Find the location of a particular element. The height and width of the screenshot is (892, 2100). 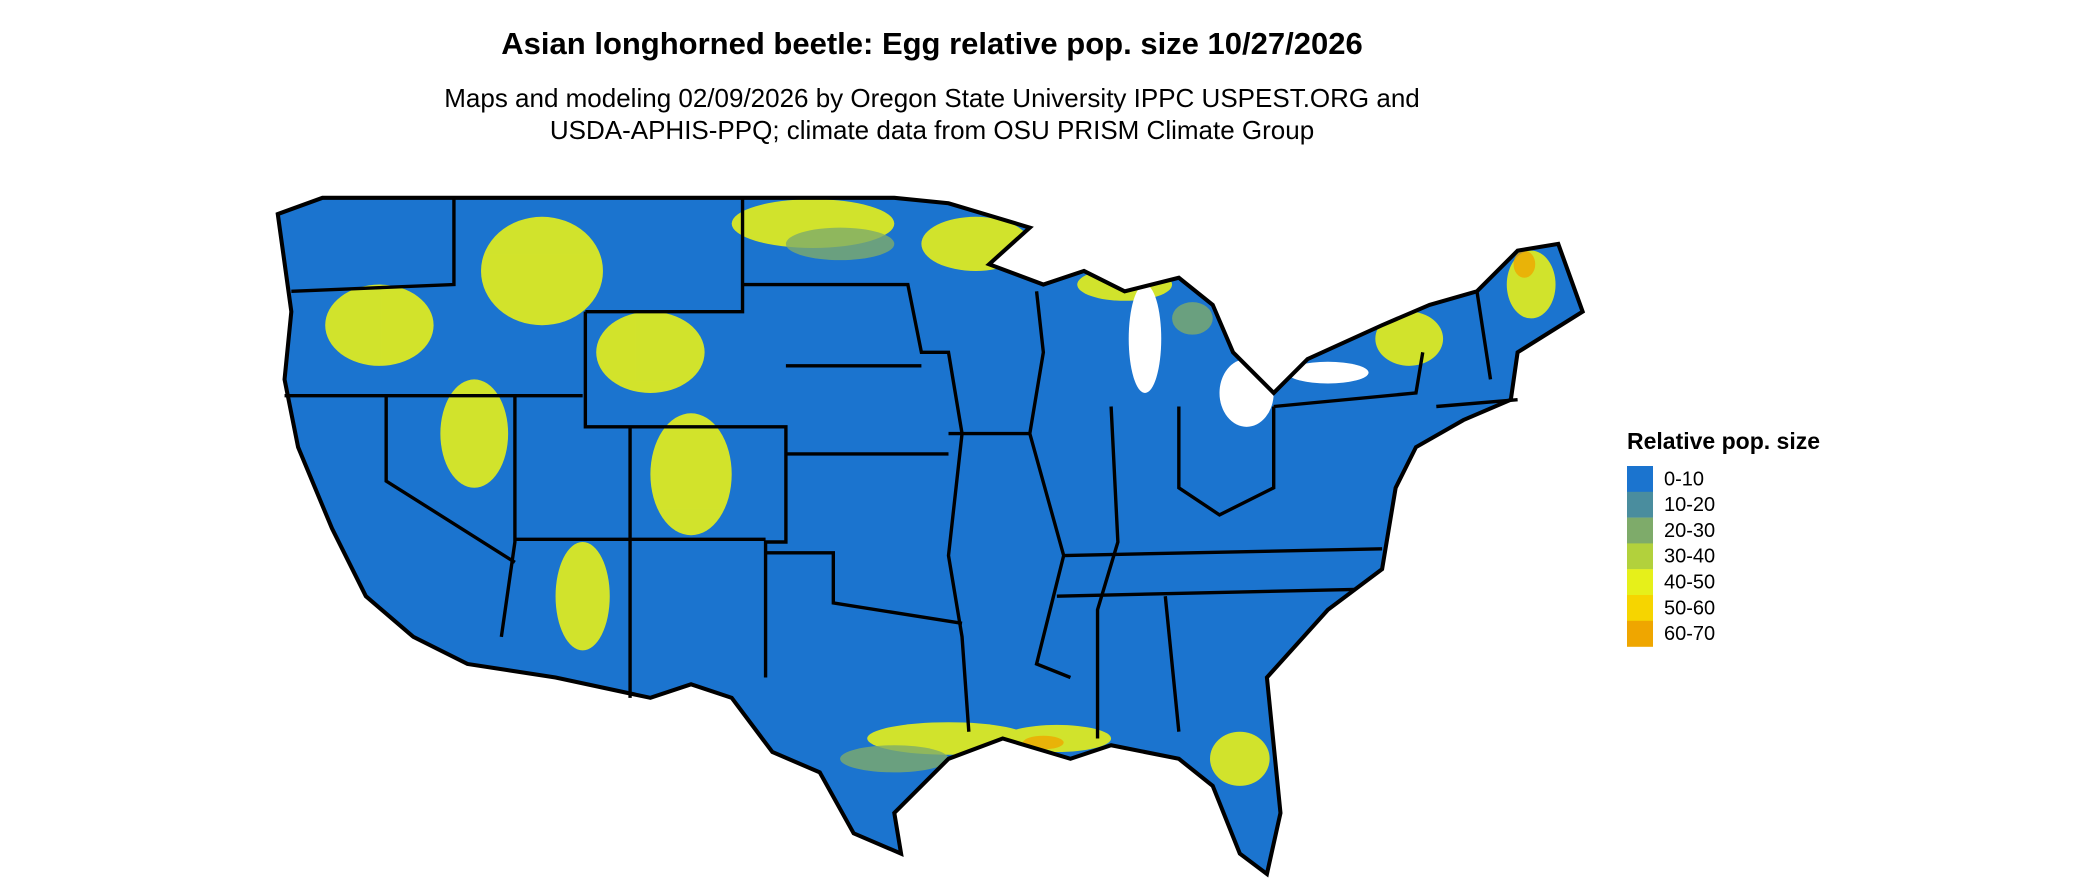

legend: 0-10 10-20 20-30 30-40 40-50 50-60 60-70 is located at coordinates (1671, 556).